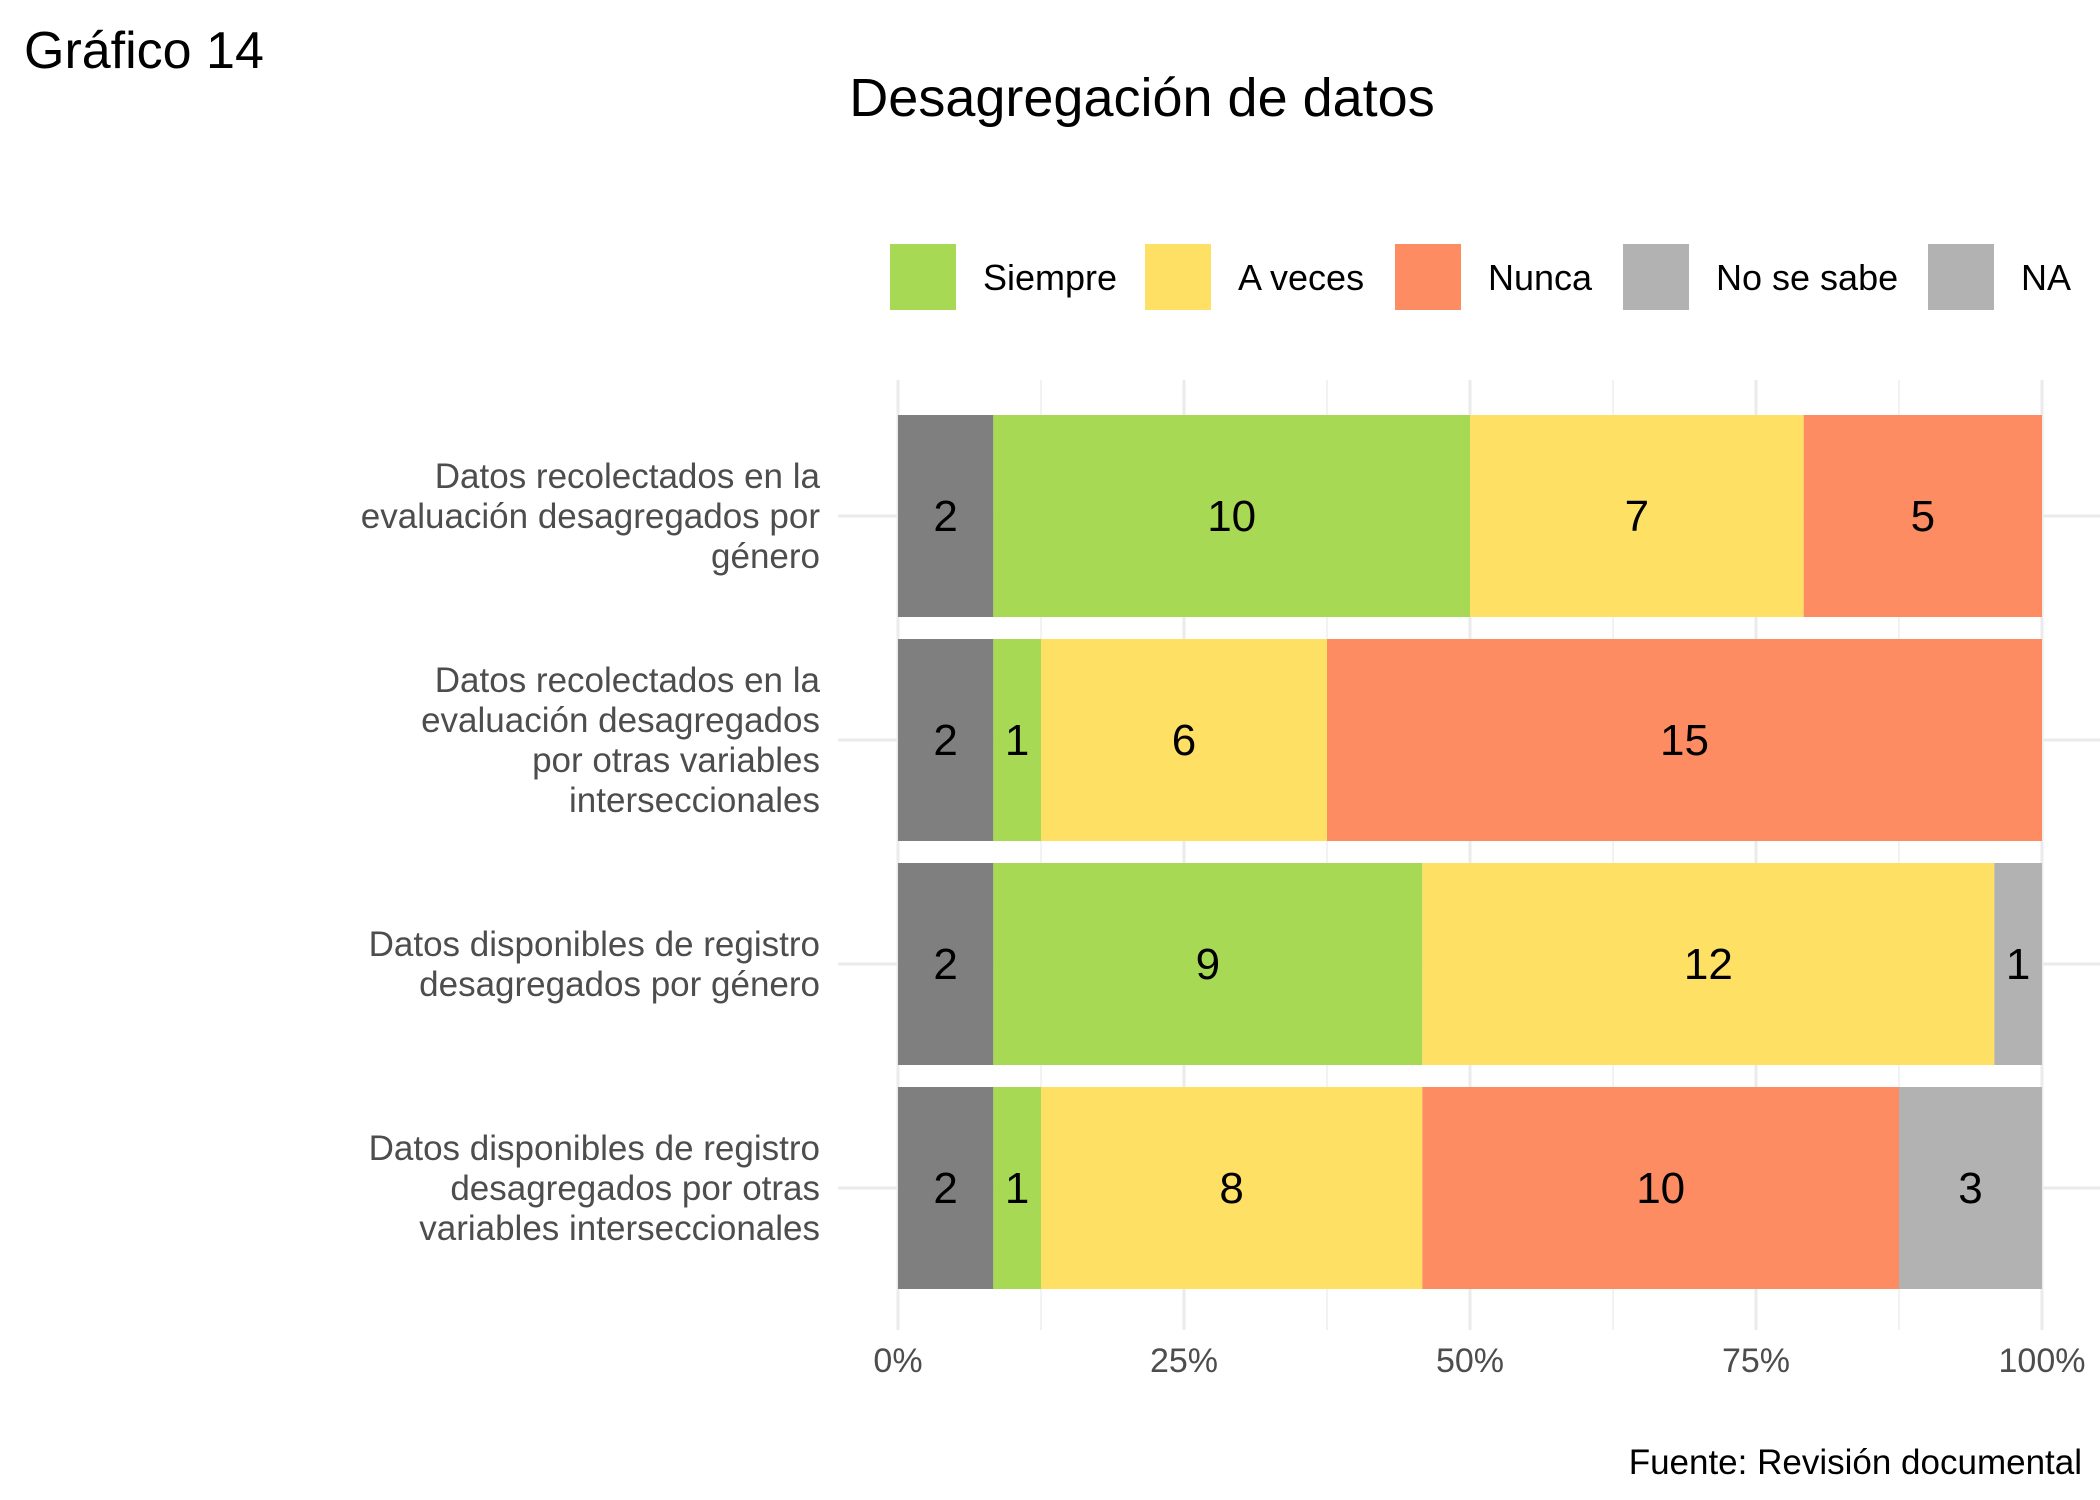 This screenshot has height=1500, width=2100. What do you see at coordinates (1050, 277) in the screenshot?
I see `legend-label: Siempre` at bounding box center [1050, 277].